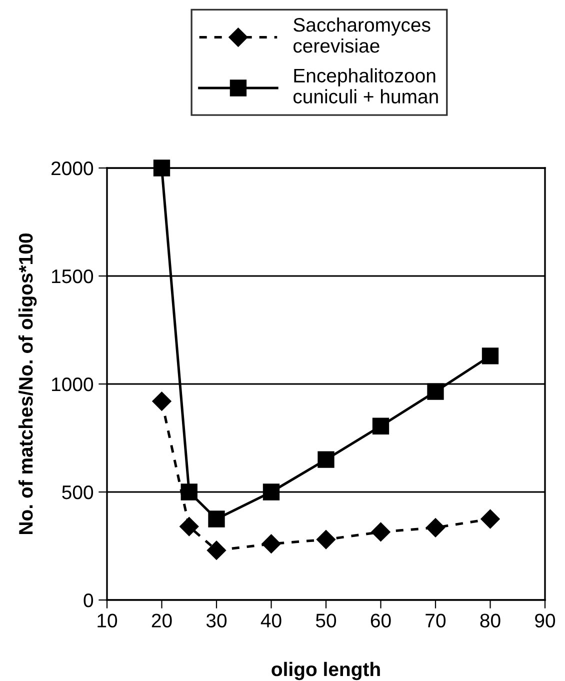 Image resolution: width=565 pixels, height=681 pixels. What do you see at coordinates (73, 168) in the screenshot?
I see `y-tick-label: 2000` at bounding box center [73, 168].